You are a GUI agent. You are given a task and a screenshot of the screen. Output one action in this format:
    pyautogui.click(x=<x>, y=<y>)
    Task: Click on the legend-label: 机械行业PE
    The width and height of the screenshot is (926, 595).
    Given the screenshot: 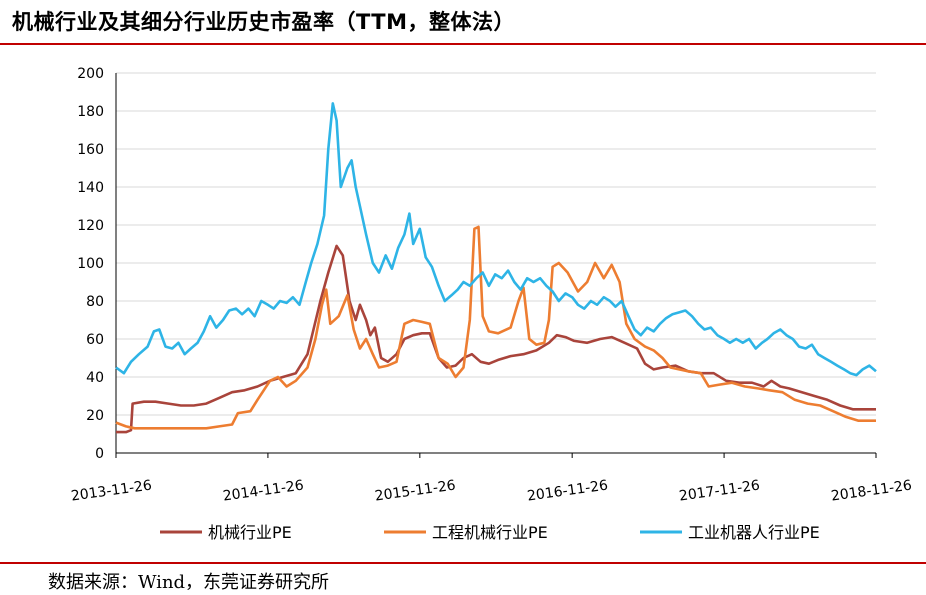 What is the action you would take?
    pyautogui.click(x=250, y=532)
    